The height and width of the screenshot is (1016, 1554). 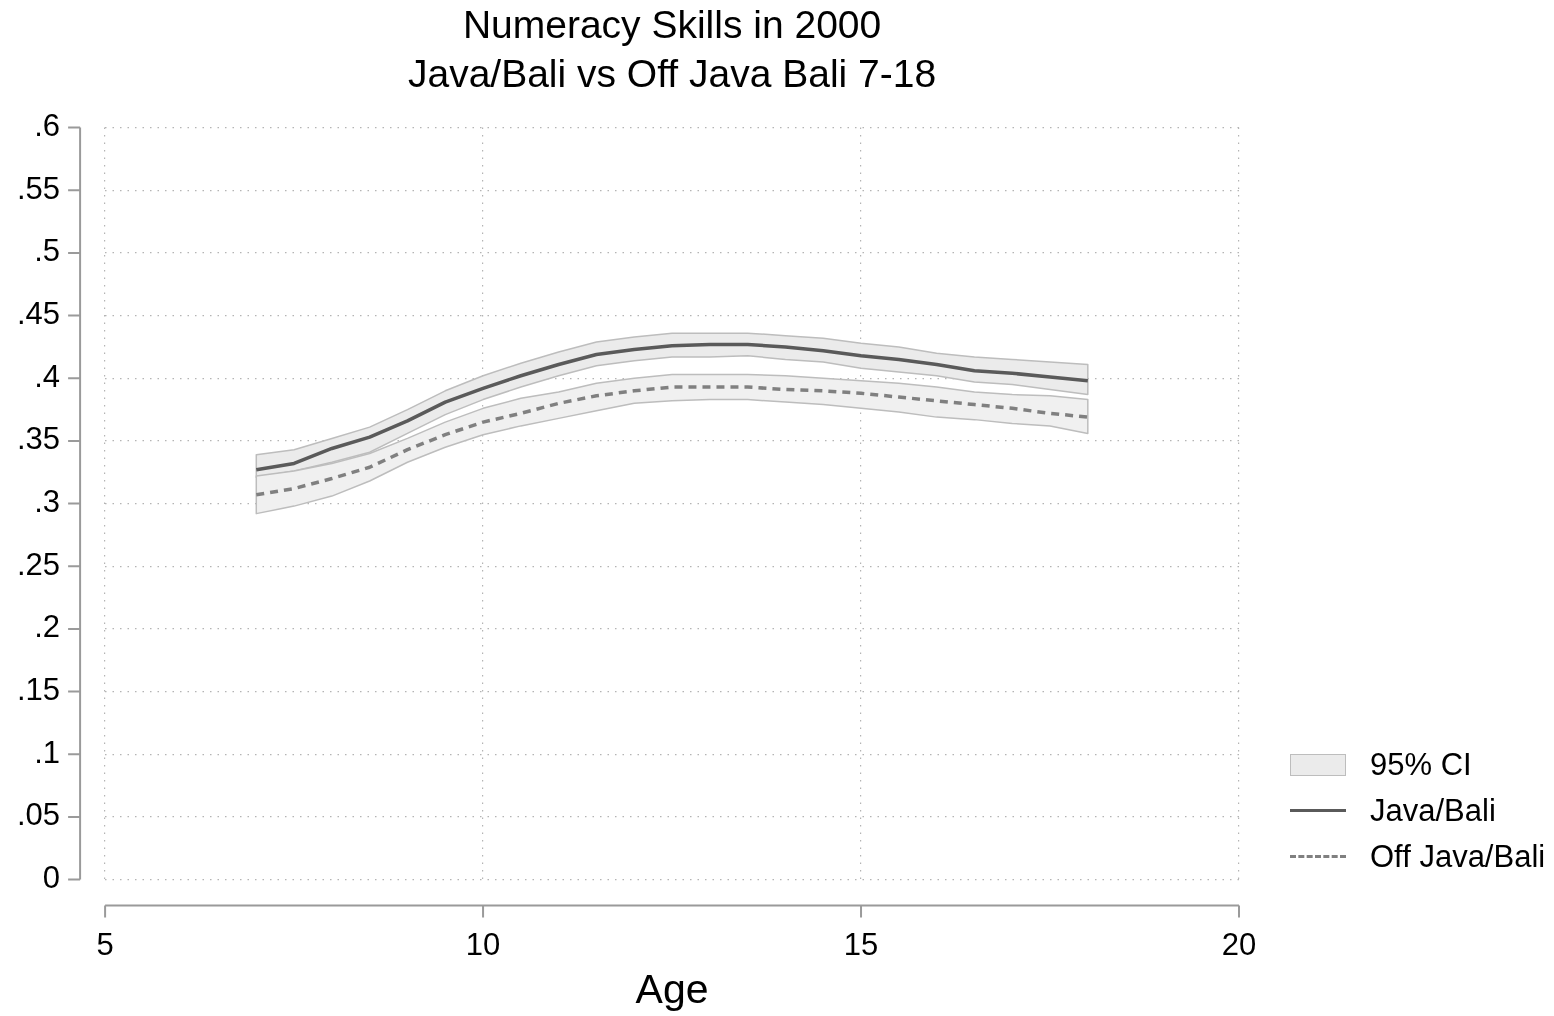 What do you see at coordinates (672, 25) in the screenshot?
I see `chart-title: Numeracy Skills in 2000` at bounding box center [672, 25].